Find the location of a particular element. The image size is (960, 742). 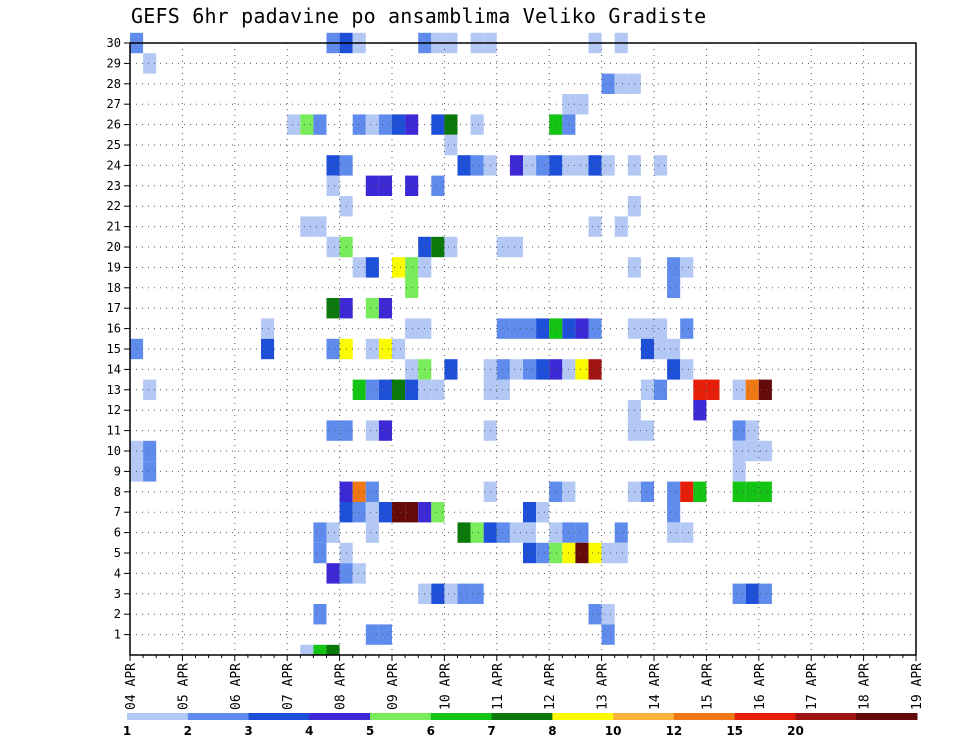

y-tick-label: 23 is located at coordinates (114, 186).